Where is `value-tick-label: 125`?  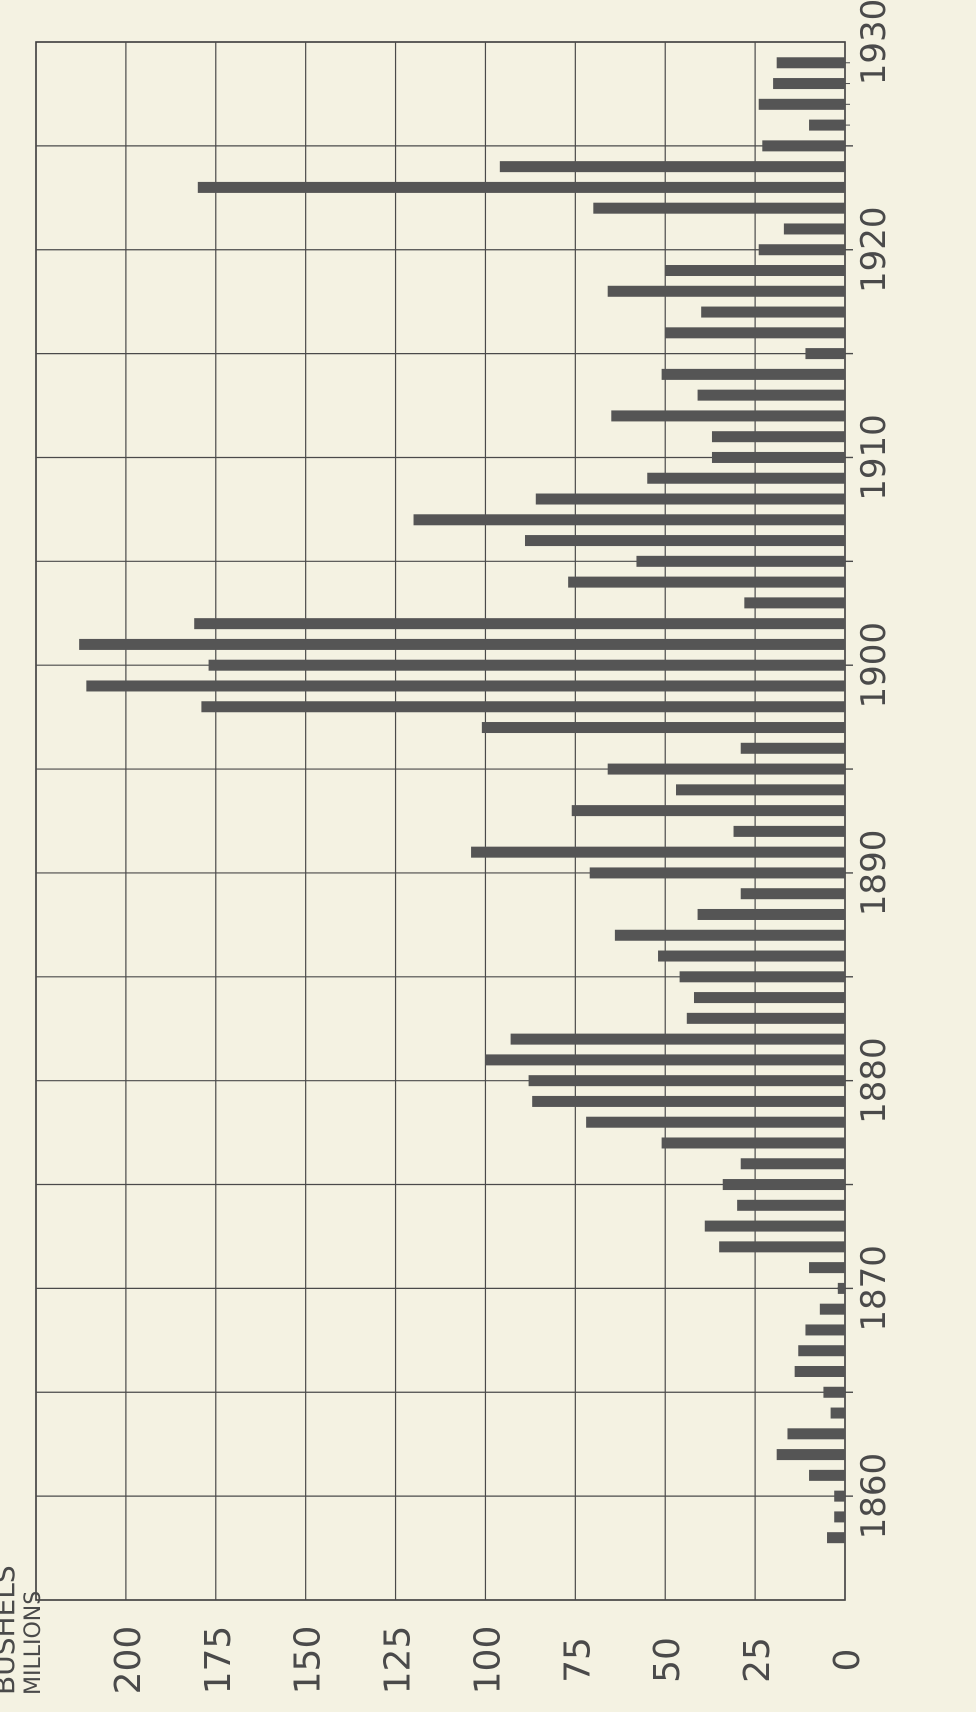
value-tick-label: 125 is located at coordinates (398, 1660).